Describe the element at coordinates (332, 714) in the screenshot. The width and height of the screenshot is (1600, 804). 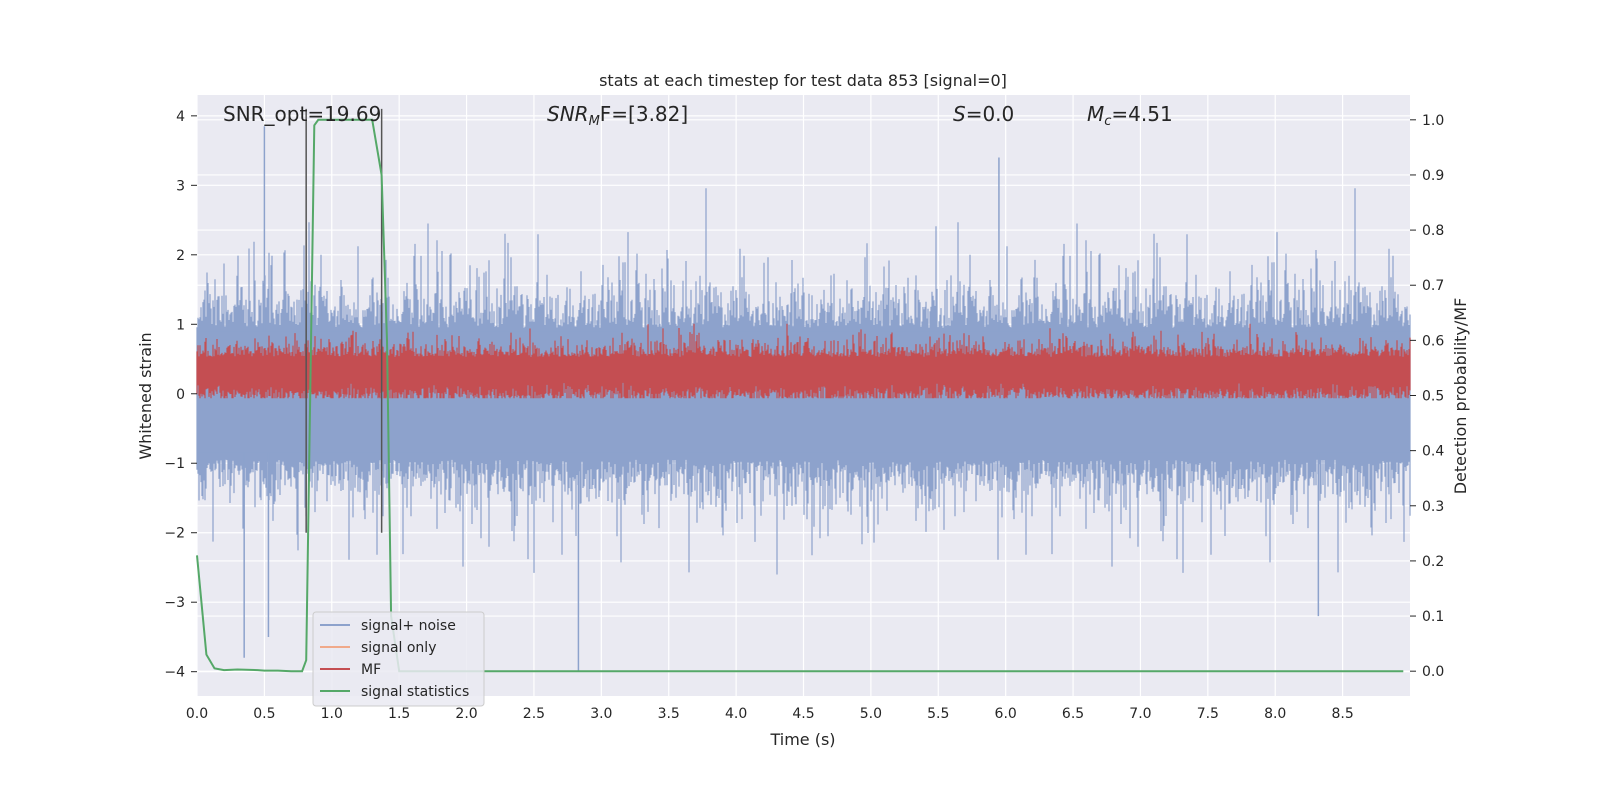
I see `x-tick-label: 1.0` at that location.